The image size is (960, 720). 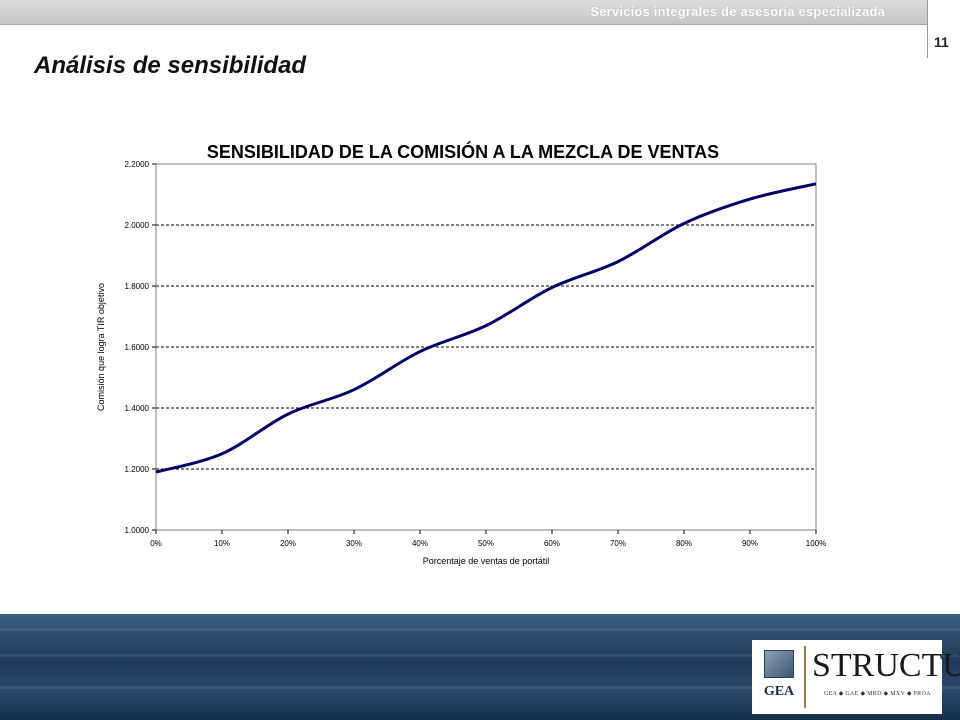 I want to click on y-tick-label: 1.6000, so click(x=137, y=347).